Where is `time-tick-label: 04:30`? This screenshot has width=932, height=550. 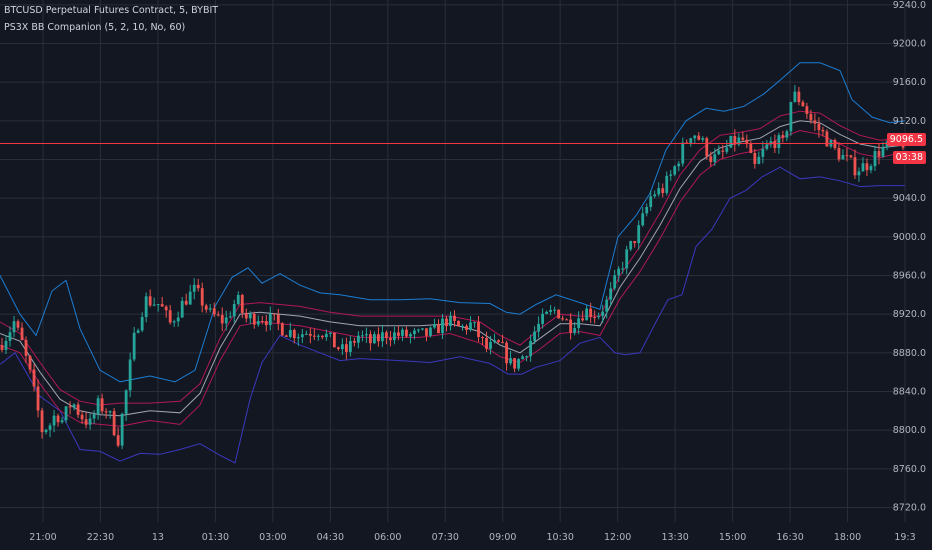
time-tick-label: 04:30 is located at coordinates (330, 537).